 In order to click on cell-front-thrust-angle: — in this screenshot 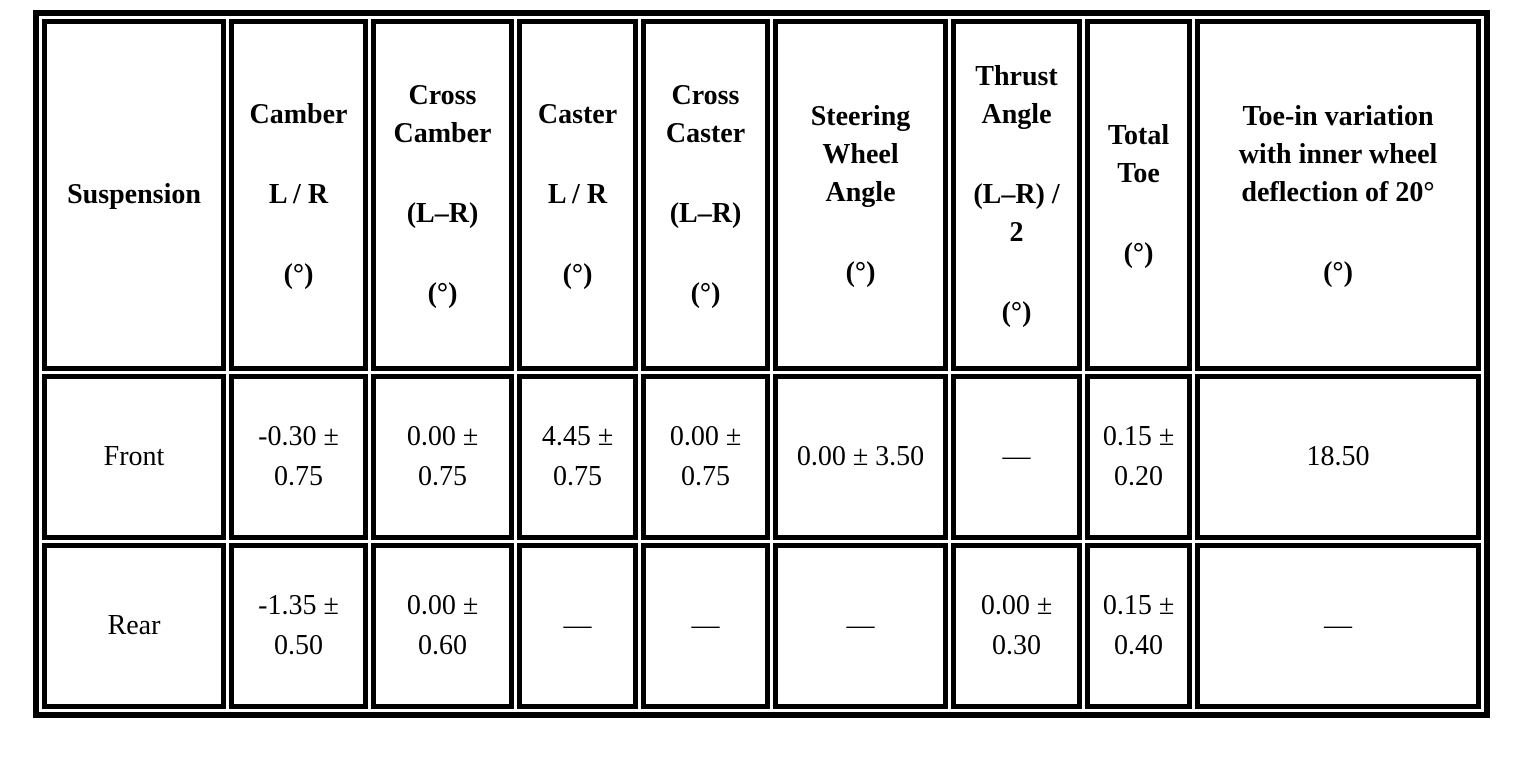, I will do `click(1016, 457)`.